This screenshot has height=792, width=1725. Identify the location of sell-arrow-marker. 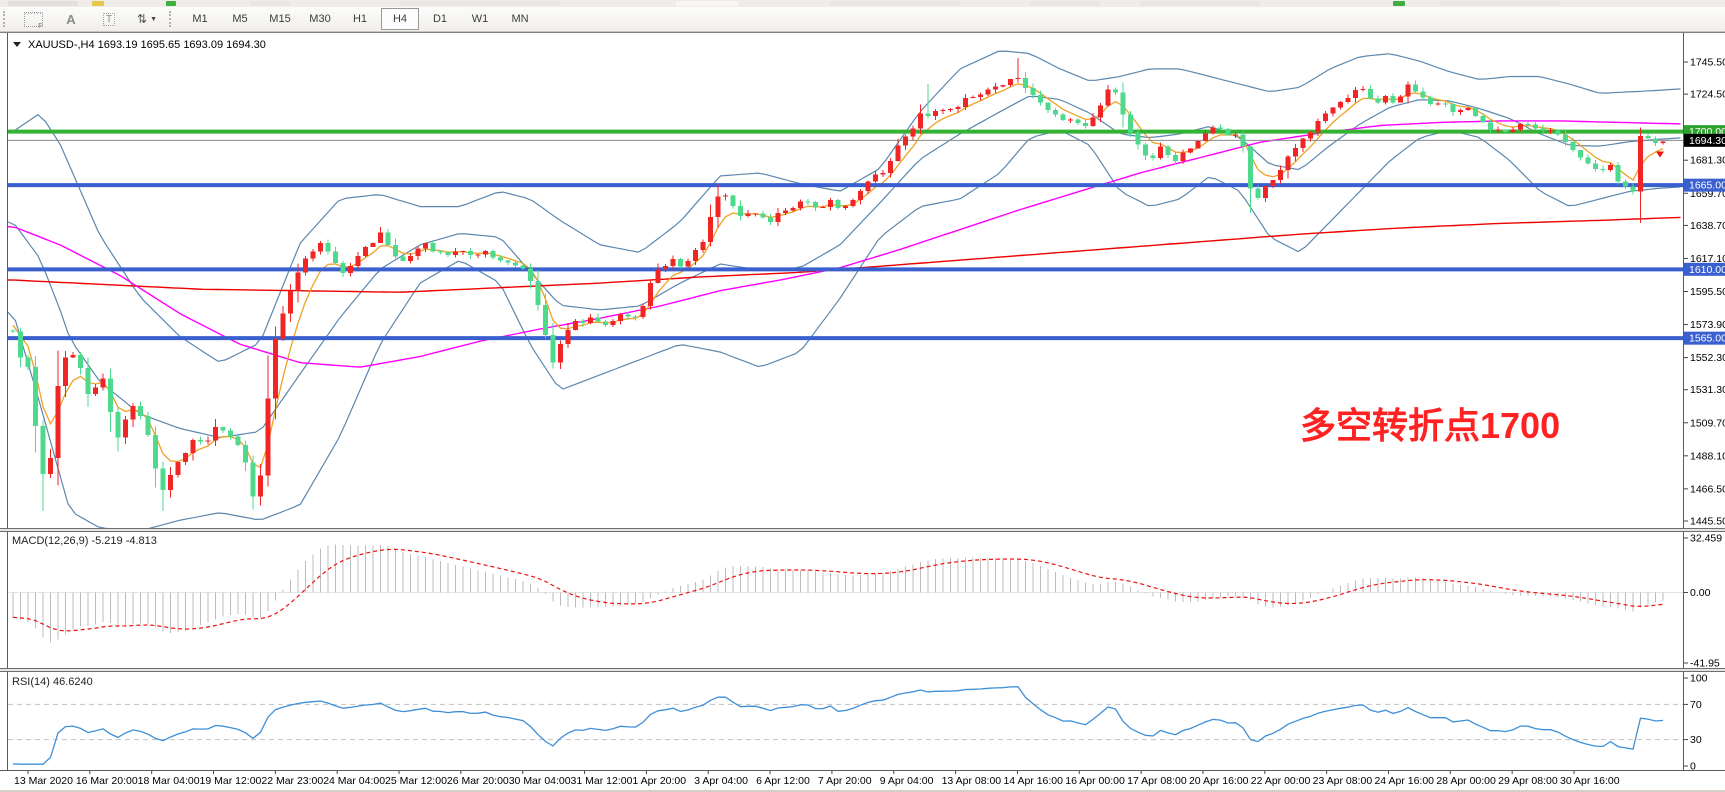
(1660, 154).